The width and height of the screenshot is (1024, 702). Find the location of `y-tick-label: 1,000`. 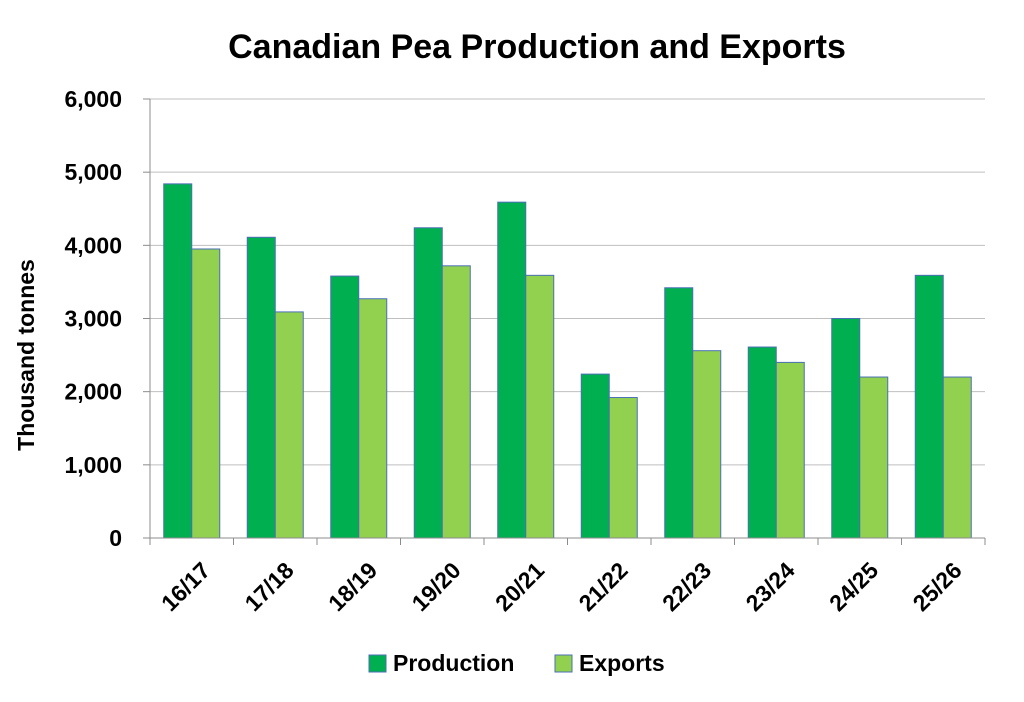

y-tick-label: 1,000 is located at coordinates (93, 465).